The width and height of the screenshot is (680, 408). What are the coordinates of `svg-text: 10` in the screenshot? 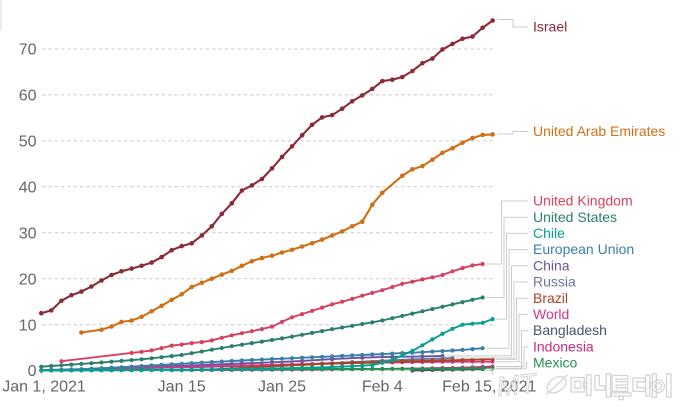 It's located at (28, 325).